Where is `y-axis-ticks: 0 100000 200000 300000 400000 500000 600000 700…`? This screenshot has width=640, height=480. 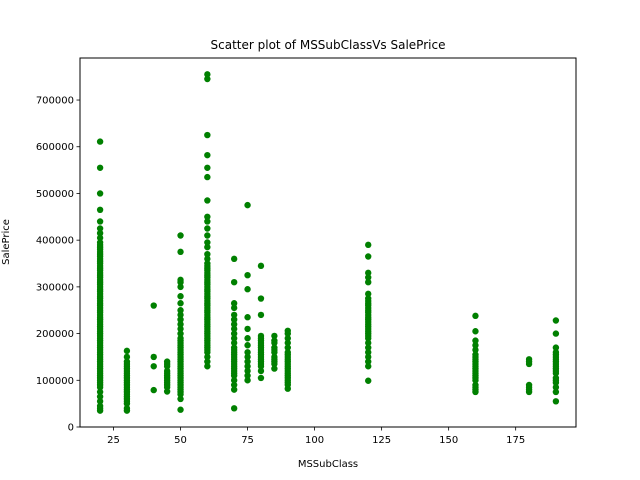 y-axis-ticks: 0 100000 200000 300000 400000 500000 600000 700… is located at coordinates (58, 265).